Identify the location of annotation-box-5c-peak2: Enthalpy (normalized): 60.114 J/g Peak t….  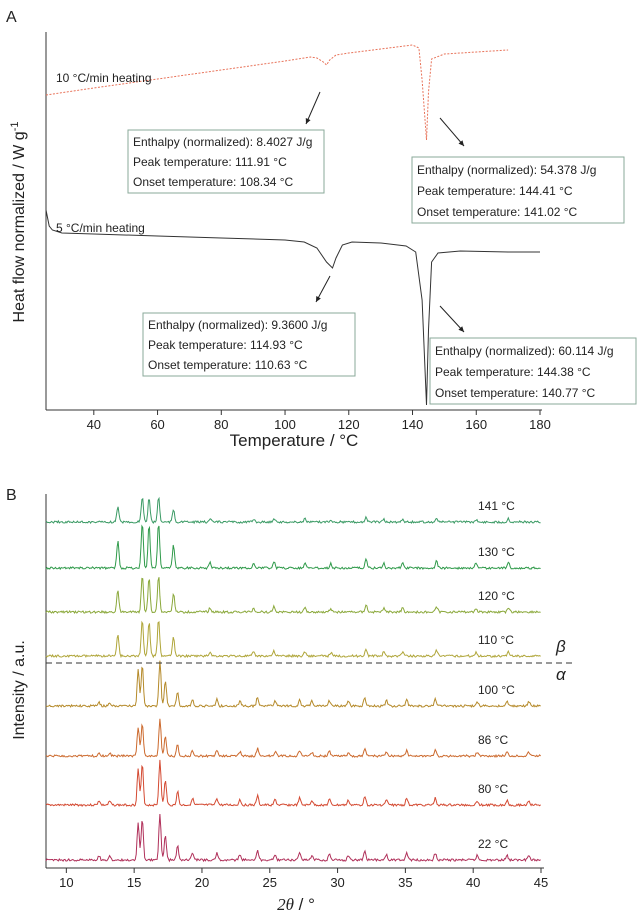
(533, 371).